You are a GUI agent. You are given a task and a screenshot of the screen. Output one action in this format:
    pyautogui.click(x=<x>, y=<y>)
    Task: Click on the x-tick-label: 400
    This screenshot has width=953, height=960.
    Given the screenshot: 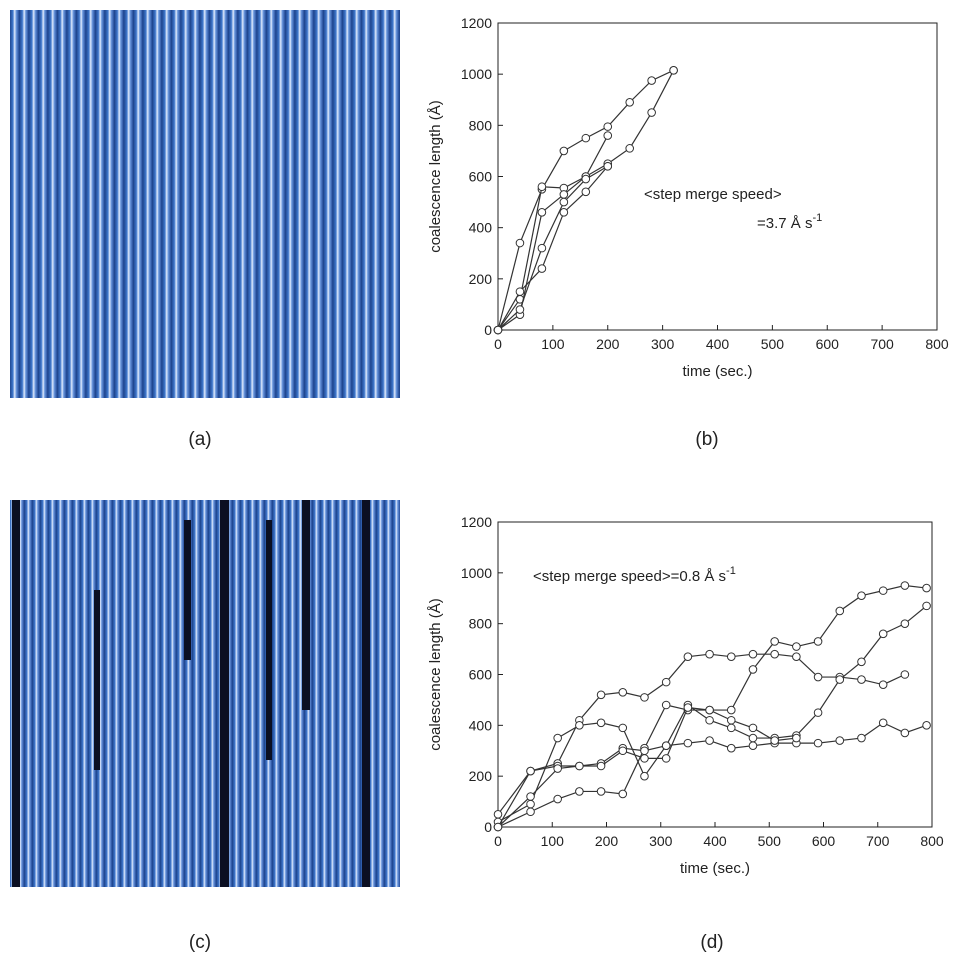 What is the action you would take?
    pyautogui.click(x=715, y=841)
    